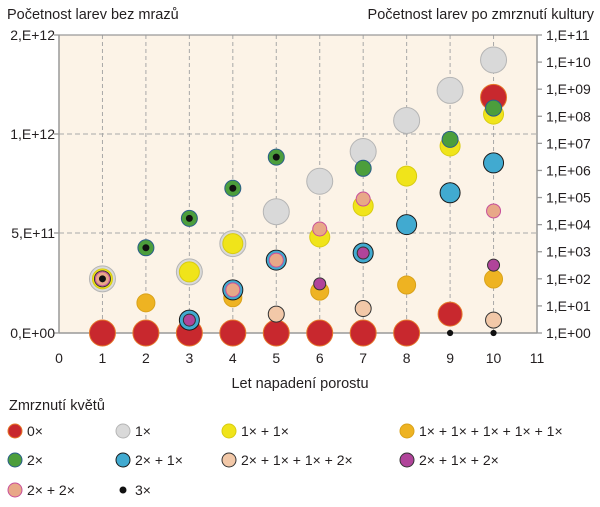 Image resolution: width=600 pixels, height=507 pixels. I want to click on x-tick-label: 5, so click(276, 358).